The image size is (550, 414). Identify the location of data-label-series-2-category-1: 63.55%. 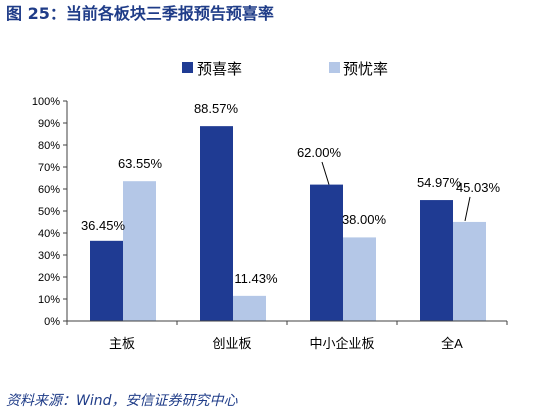
(140, 163).